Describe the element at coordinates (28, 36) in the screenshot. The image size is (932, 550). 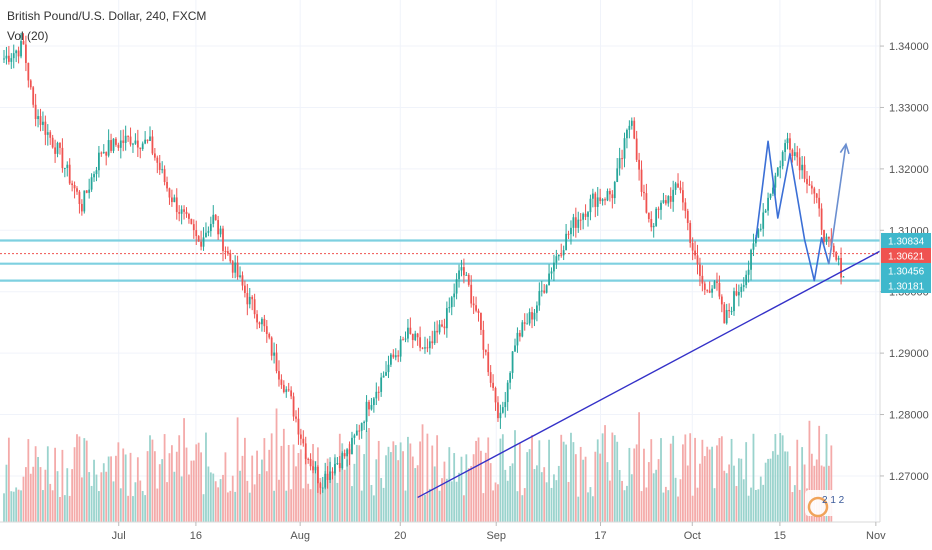
I see `volume-indicator-label: Vol (20)` at that location.